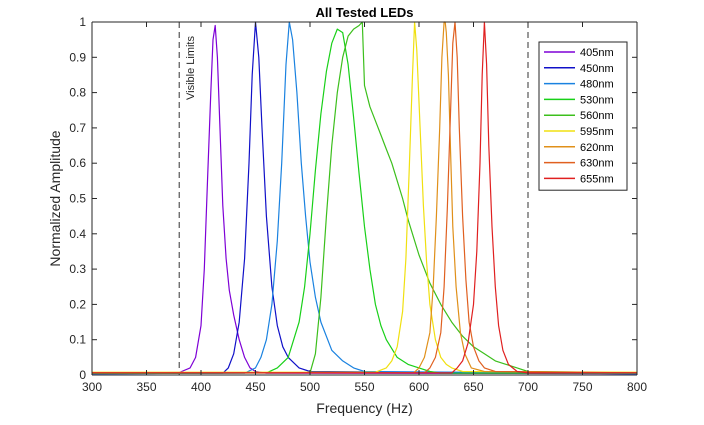  What do you see at coordinates (582, 387) in the screenshot?
I see `x-tick-label: 750` at bounding box center [582, 387].